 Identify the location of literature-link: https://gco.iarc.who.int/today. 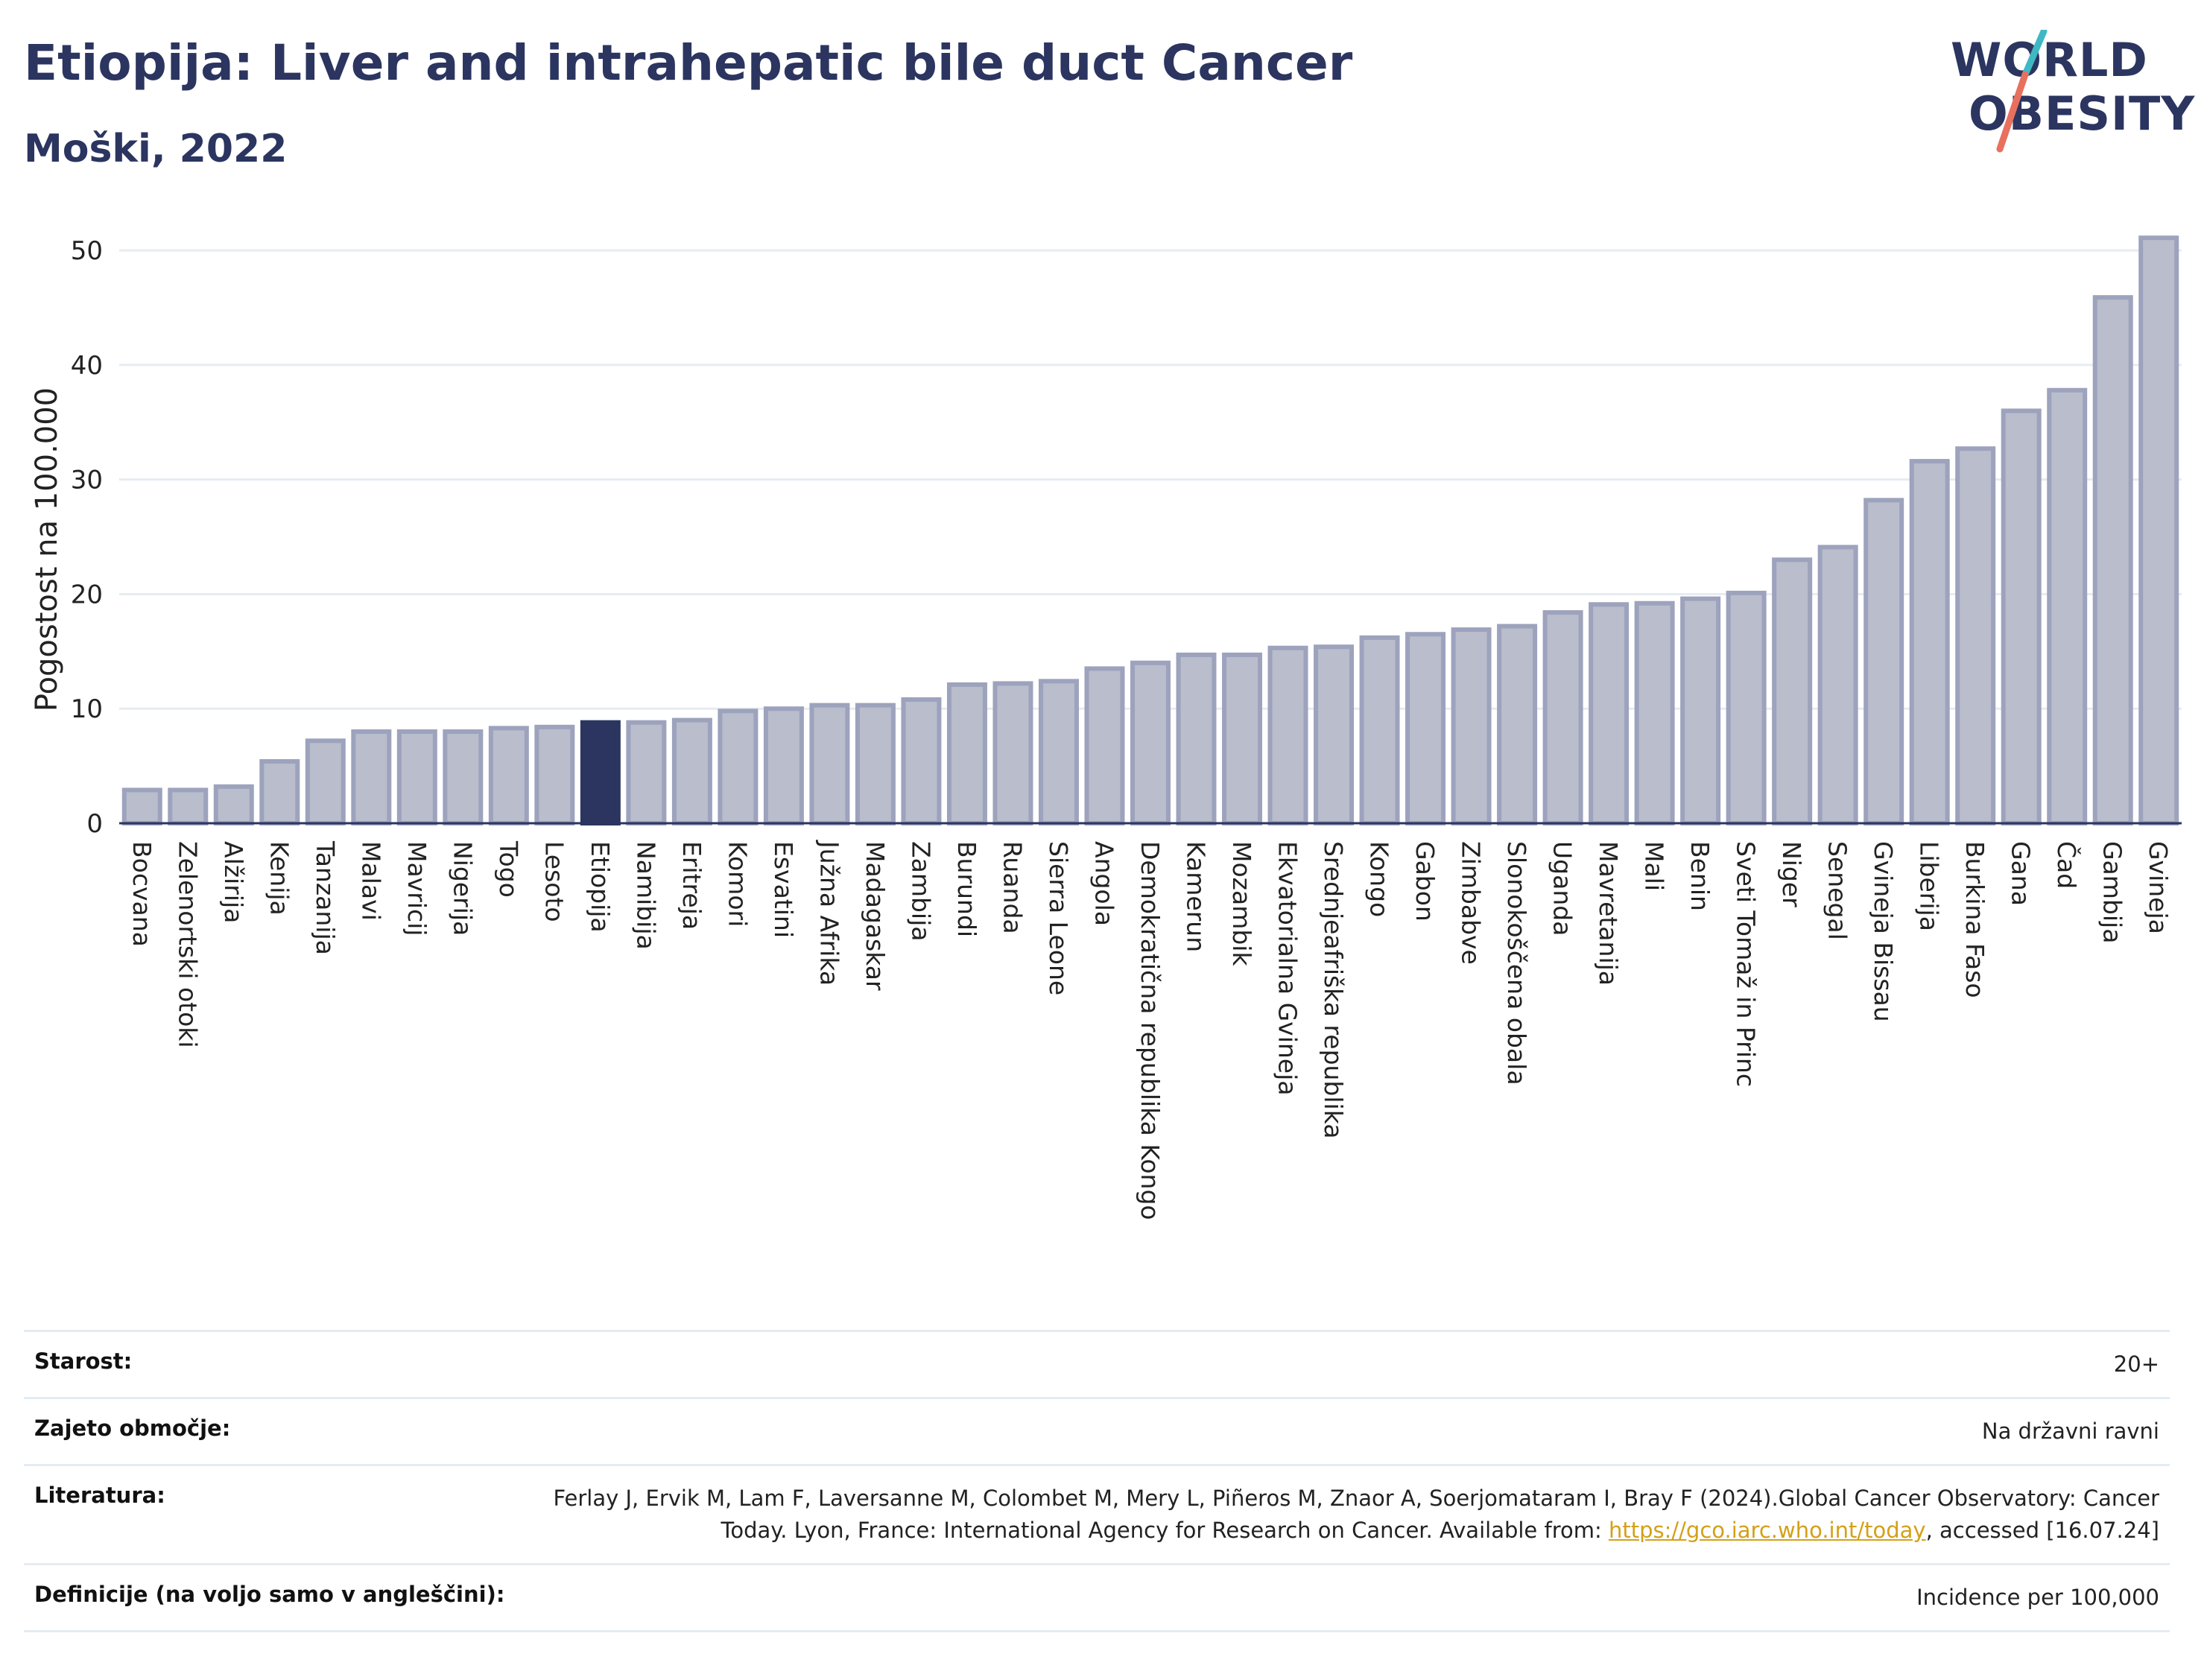
(1767, 1530).